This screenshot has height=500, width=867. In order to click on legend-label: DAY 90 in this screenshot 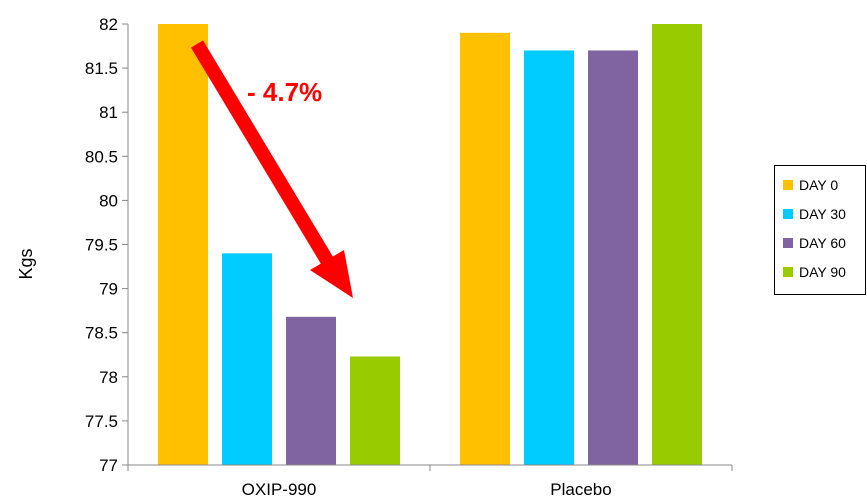, I will do `click(822, 272)`.